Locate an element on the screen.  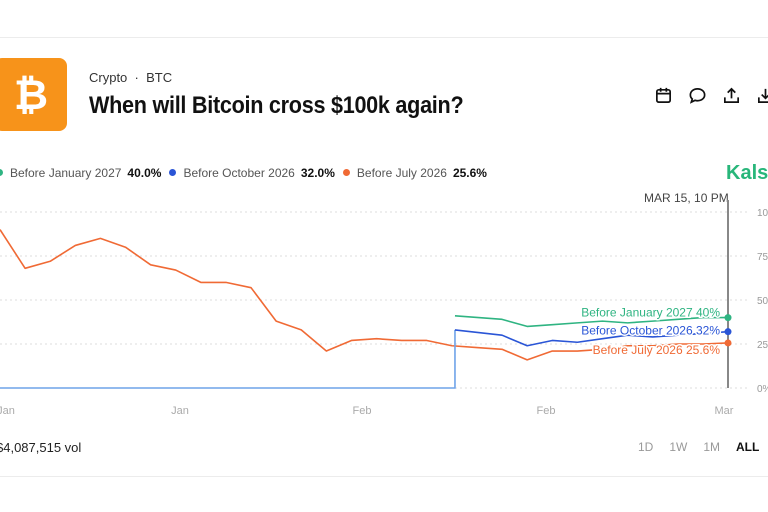
comment-icon is located at coordinates (697, 95).